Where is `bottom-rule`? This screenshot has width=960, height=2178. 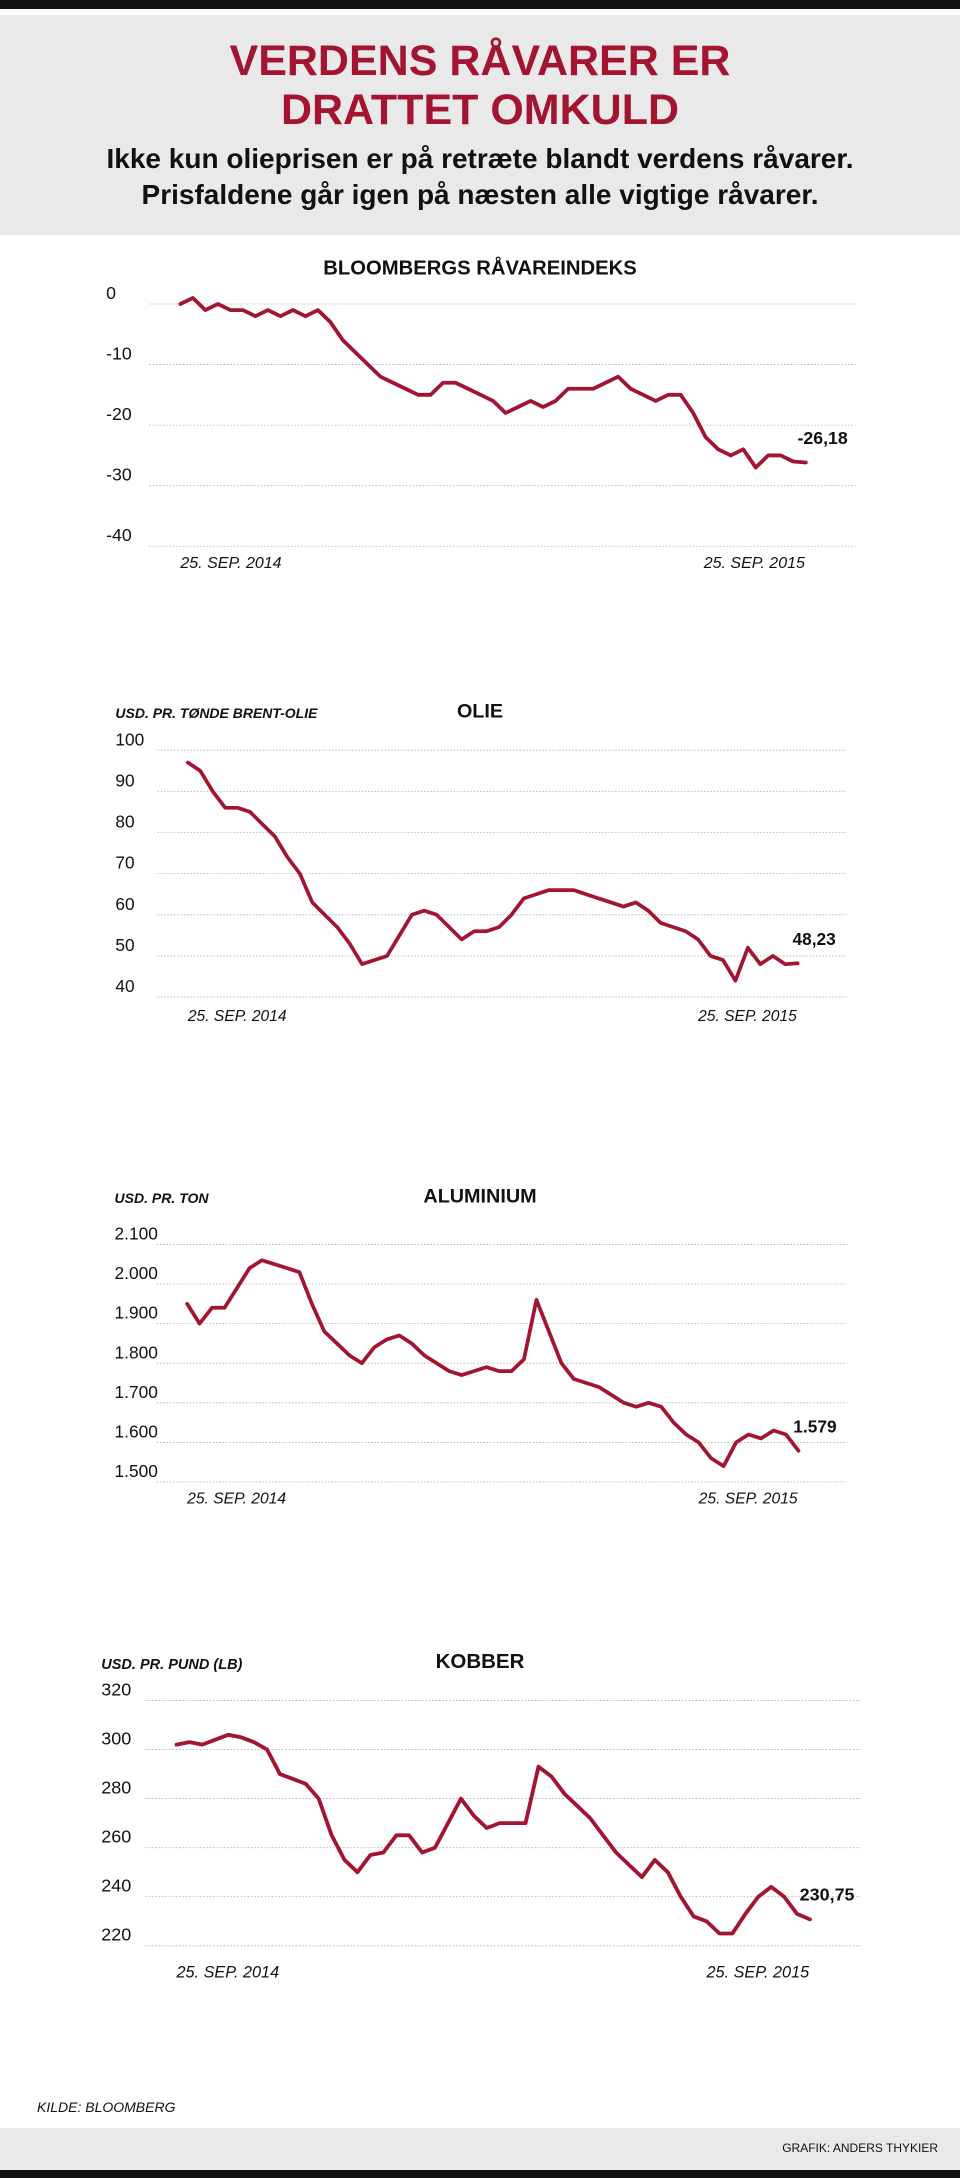 bottom-rule is located at coordinates (480, 2174).